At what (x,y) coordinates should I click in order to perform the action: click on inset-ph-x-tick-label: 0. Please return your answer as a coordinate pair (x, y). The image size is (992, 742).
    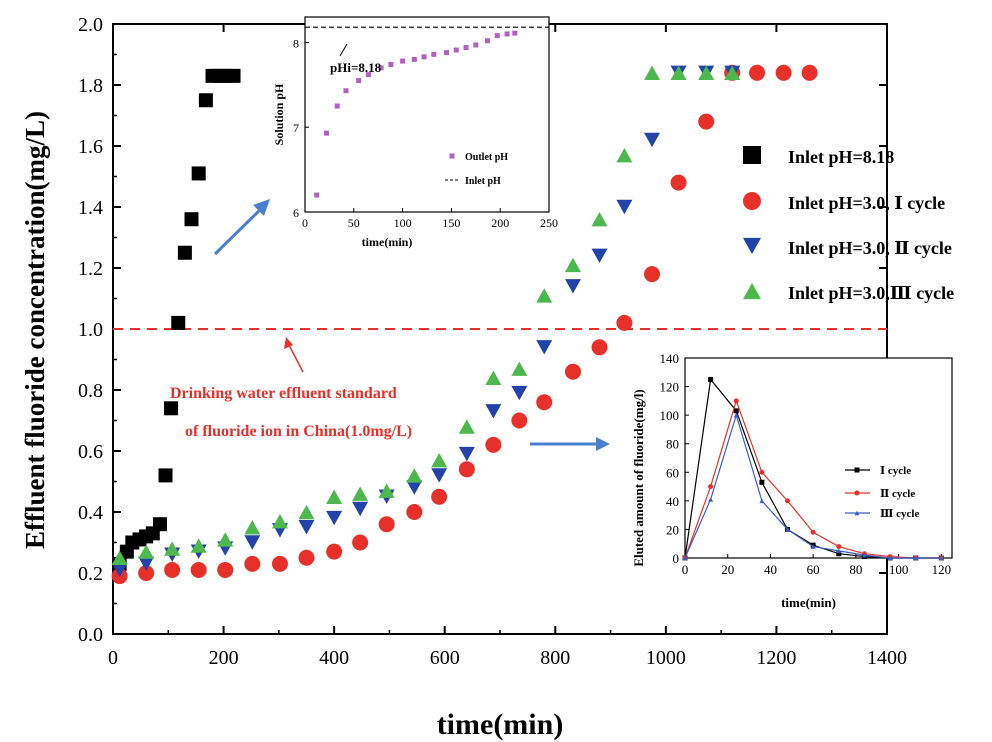
    Looking at the image, I should click on (305, 223).